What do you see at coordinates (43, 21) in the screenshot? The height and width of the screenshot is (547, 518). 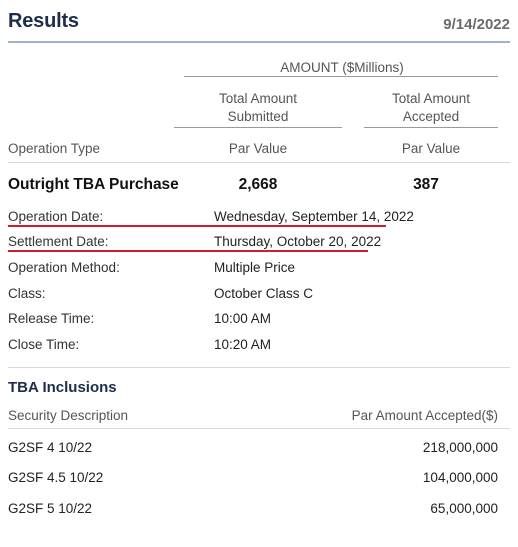 I see `page-title: Results` at bounding box center [43, 21].